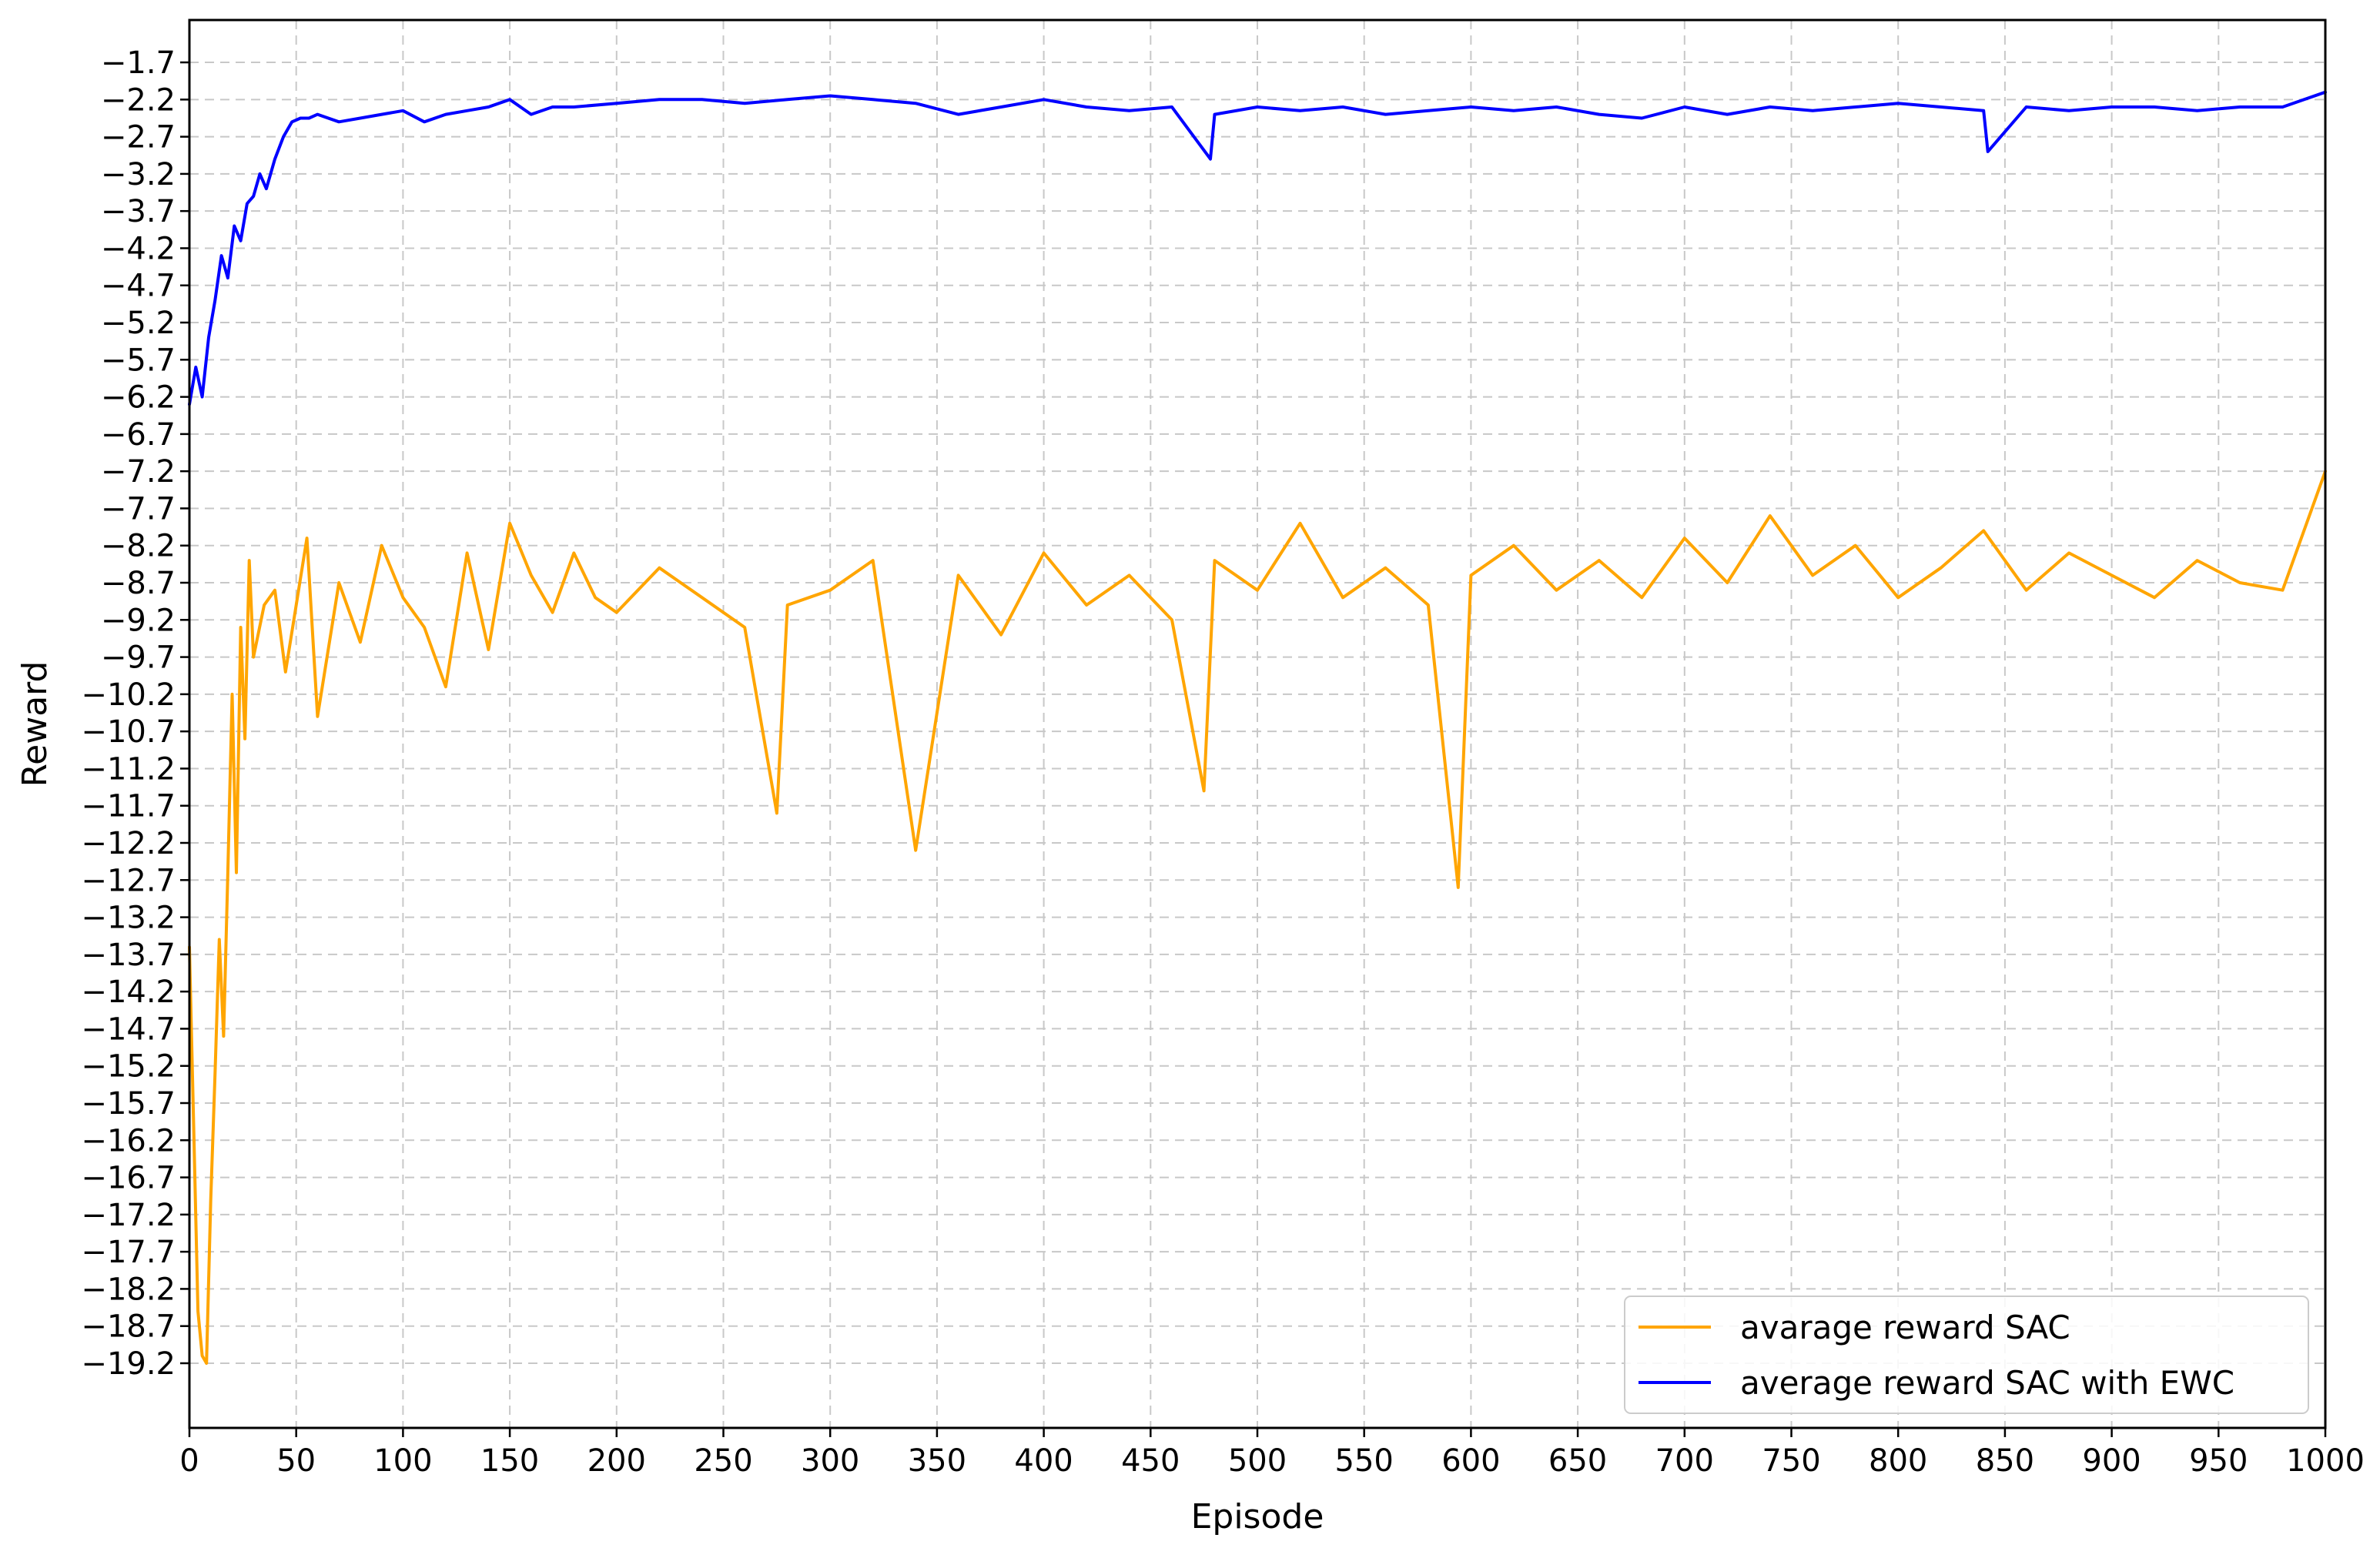  I want to click on y-tick-label: −9.7, so click(138, 658).